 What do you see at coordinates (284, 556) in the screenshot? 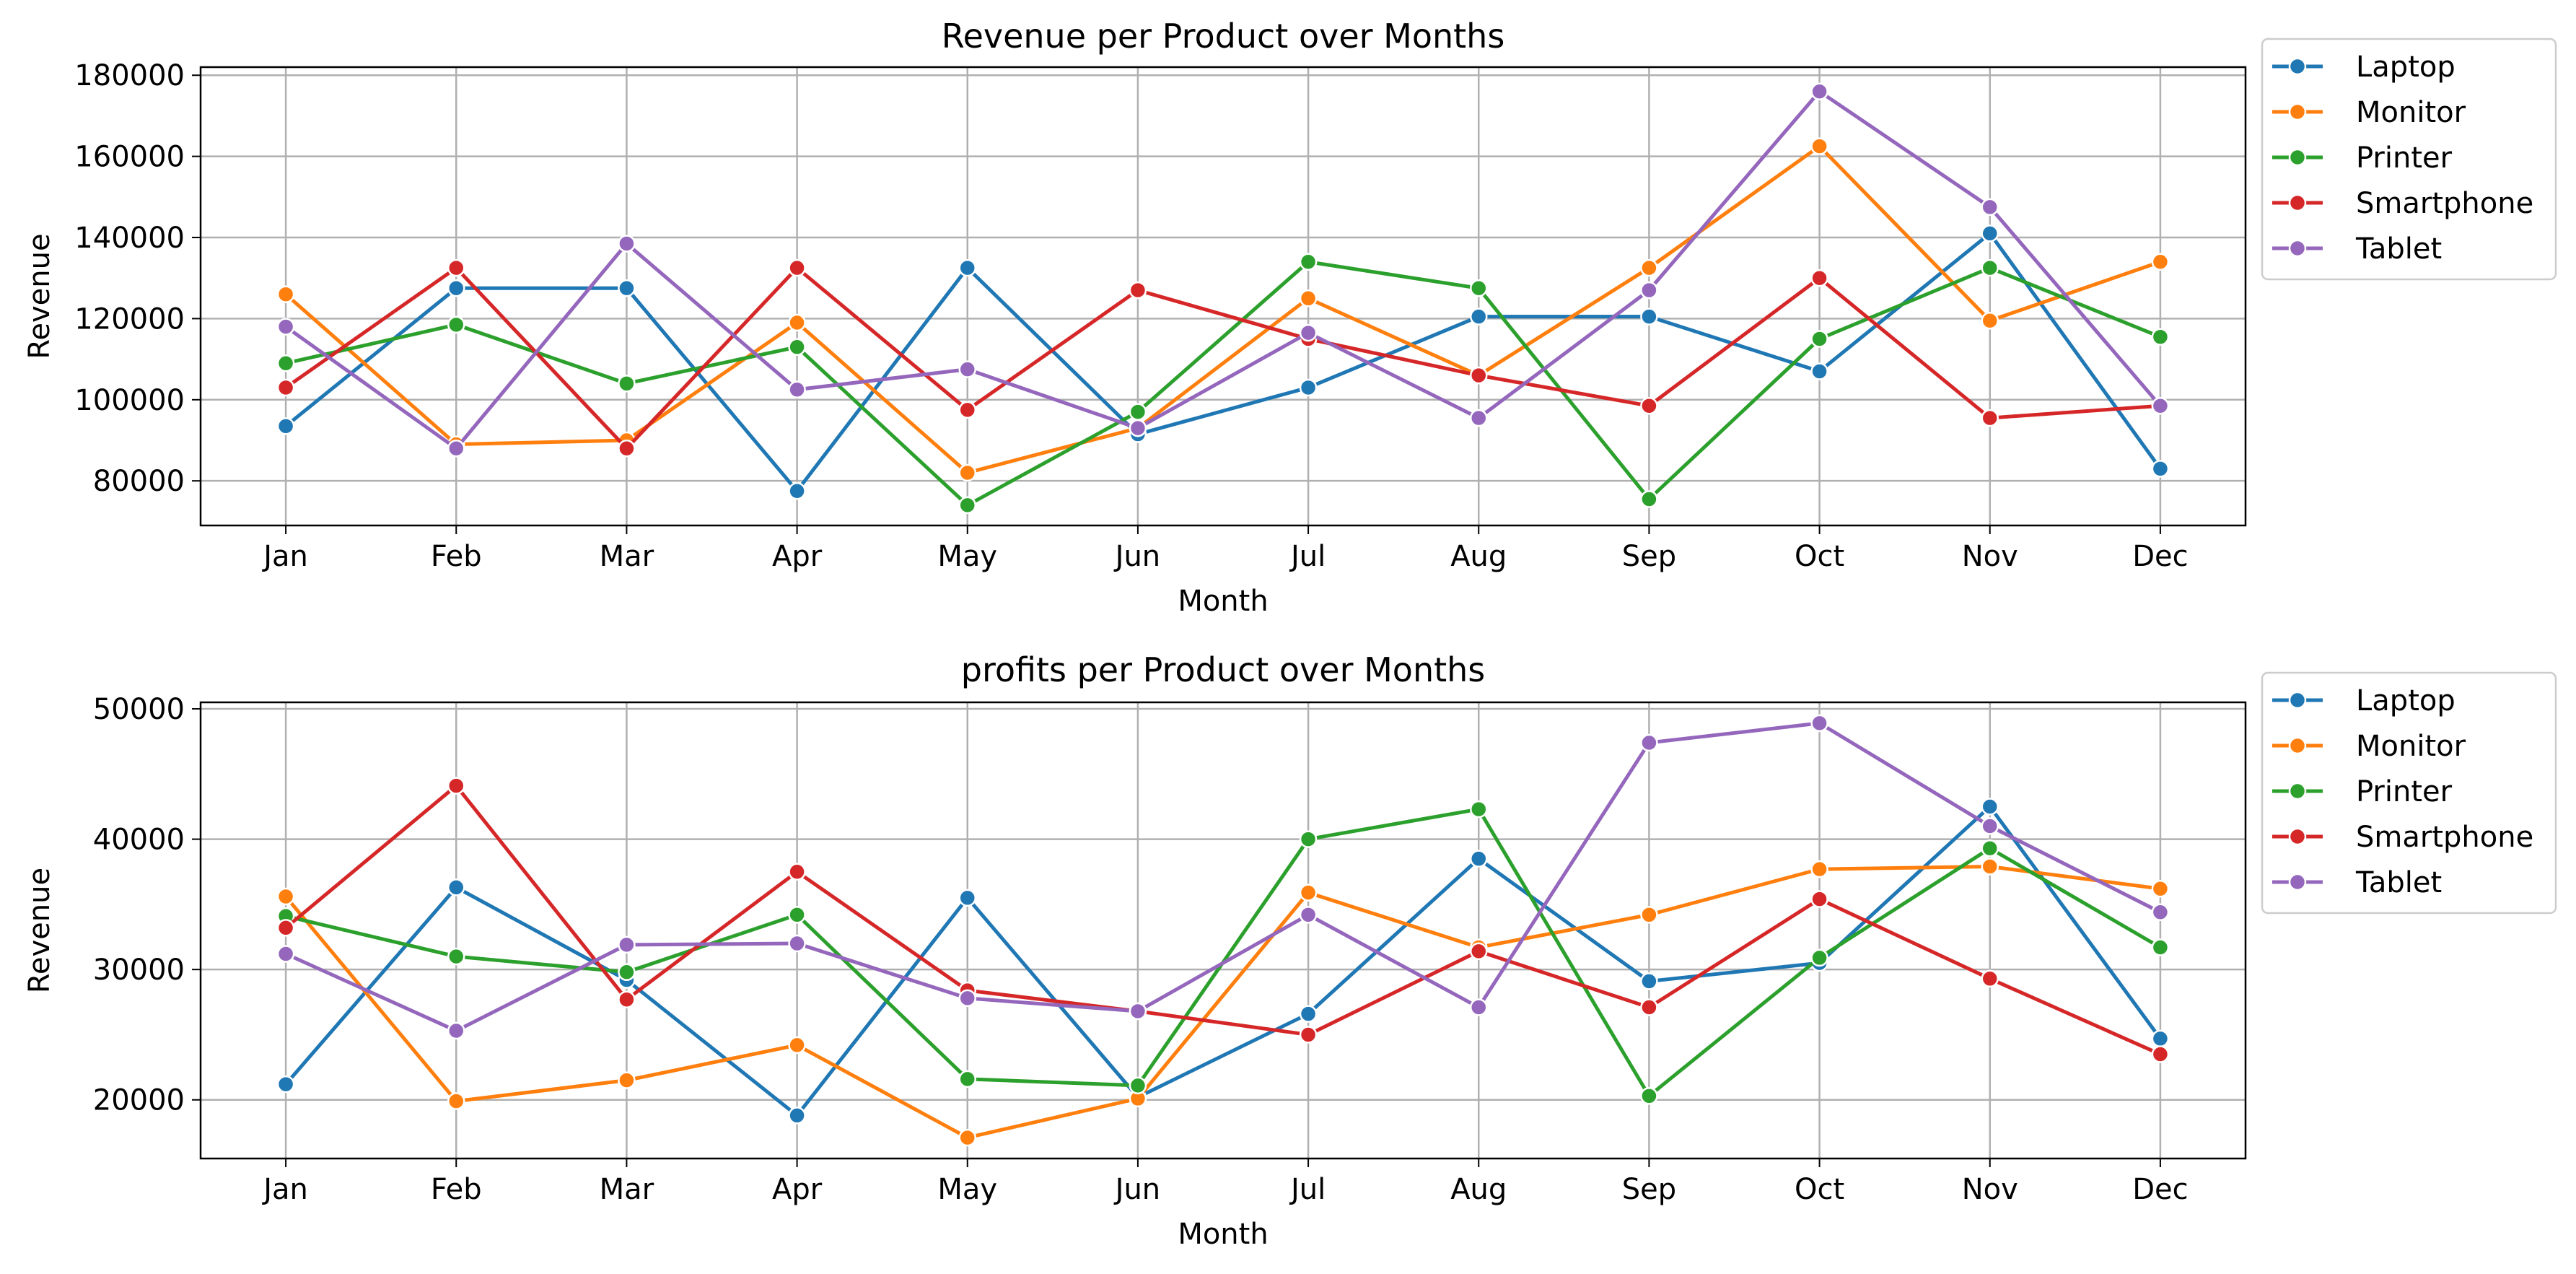
I see `x-tick-label: Jan` at bounding box center [284, 556].